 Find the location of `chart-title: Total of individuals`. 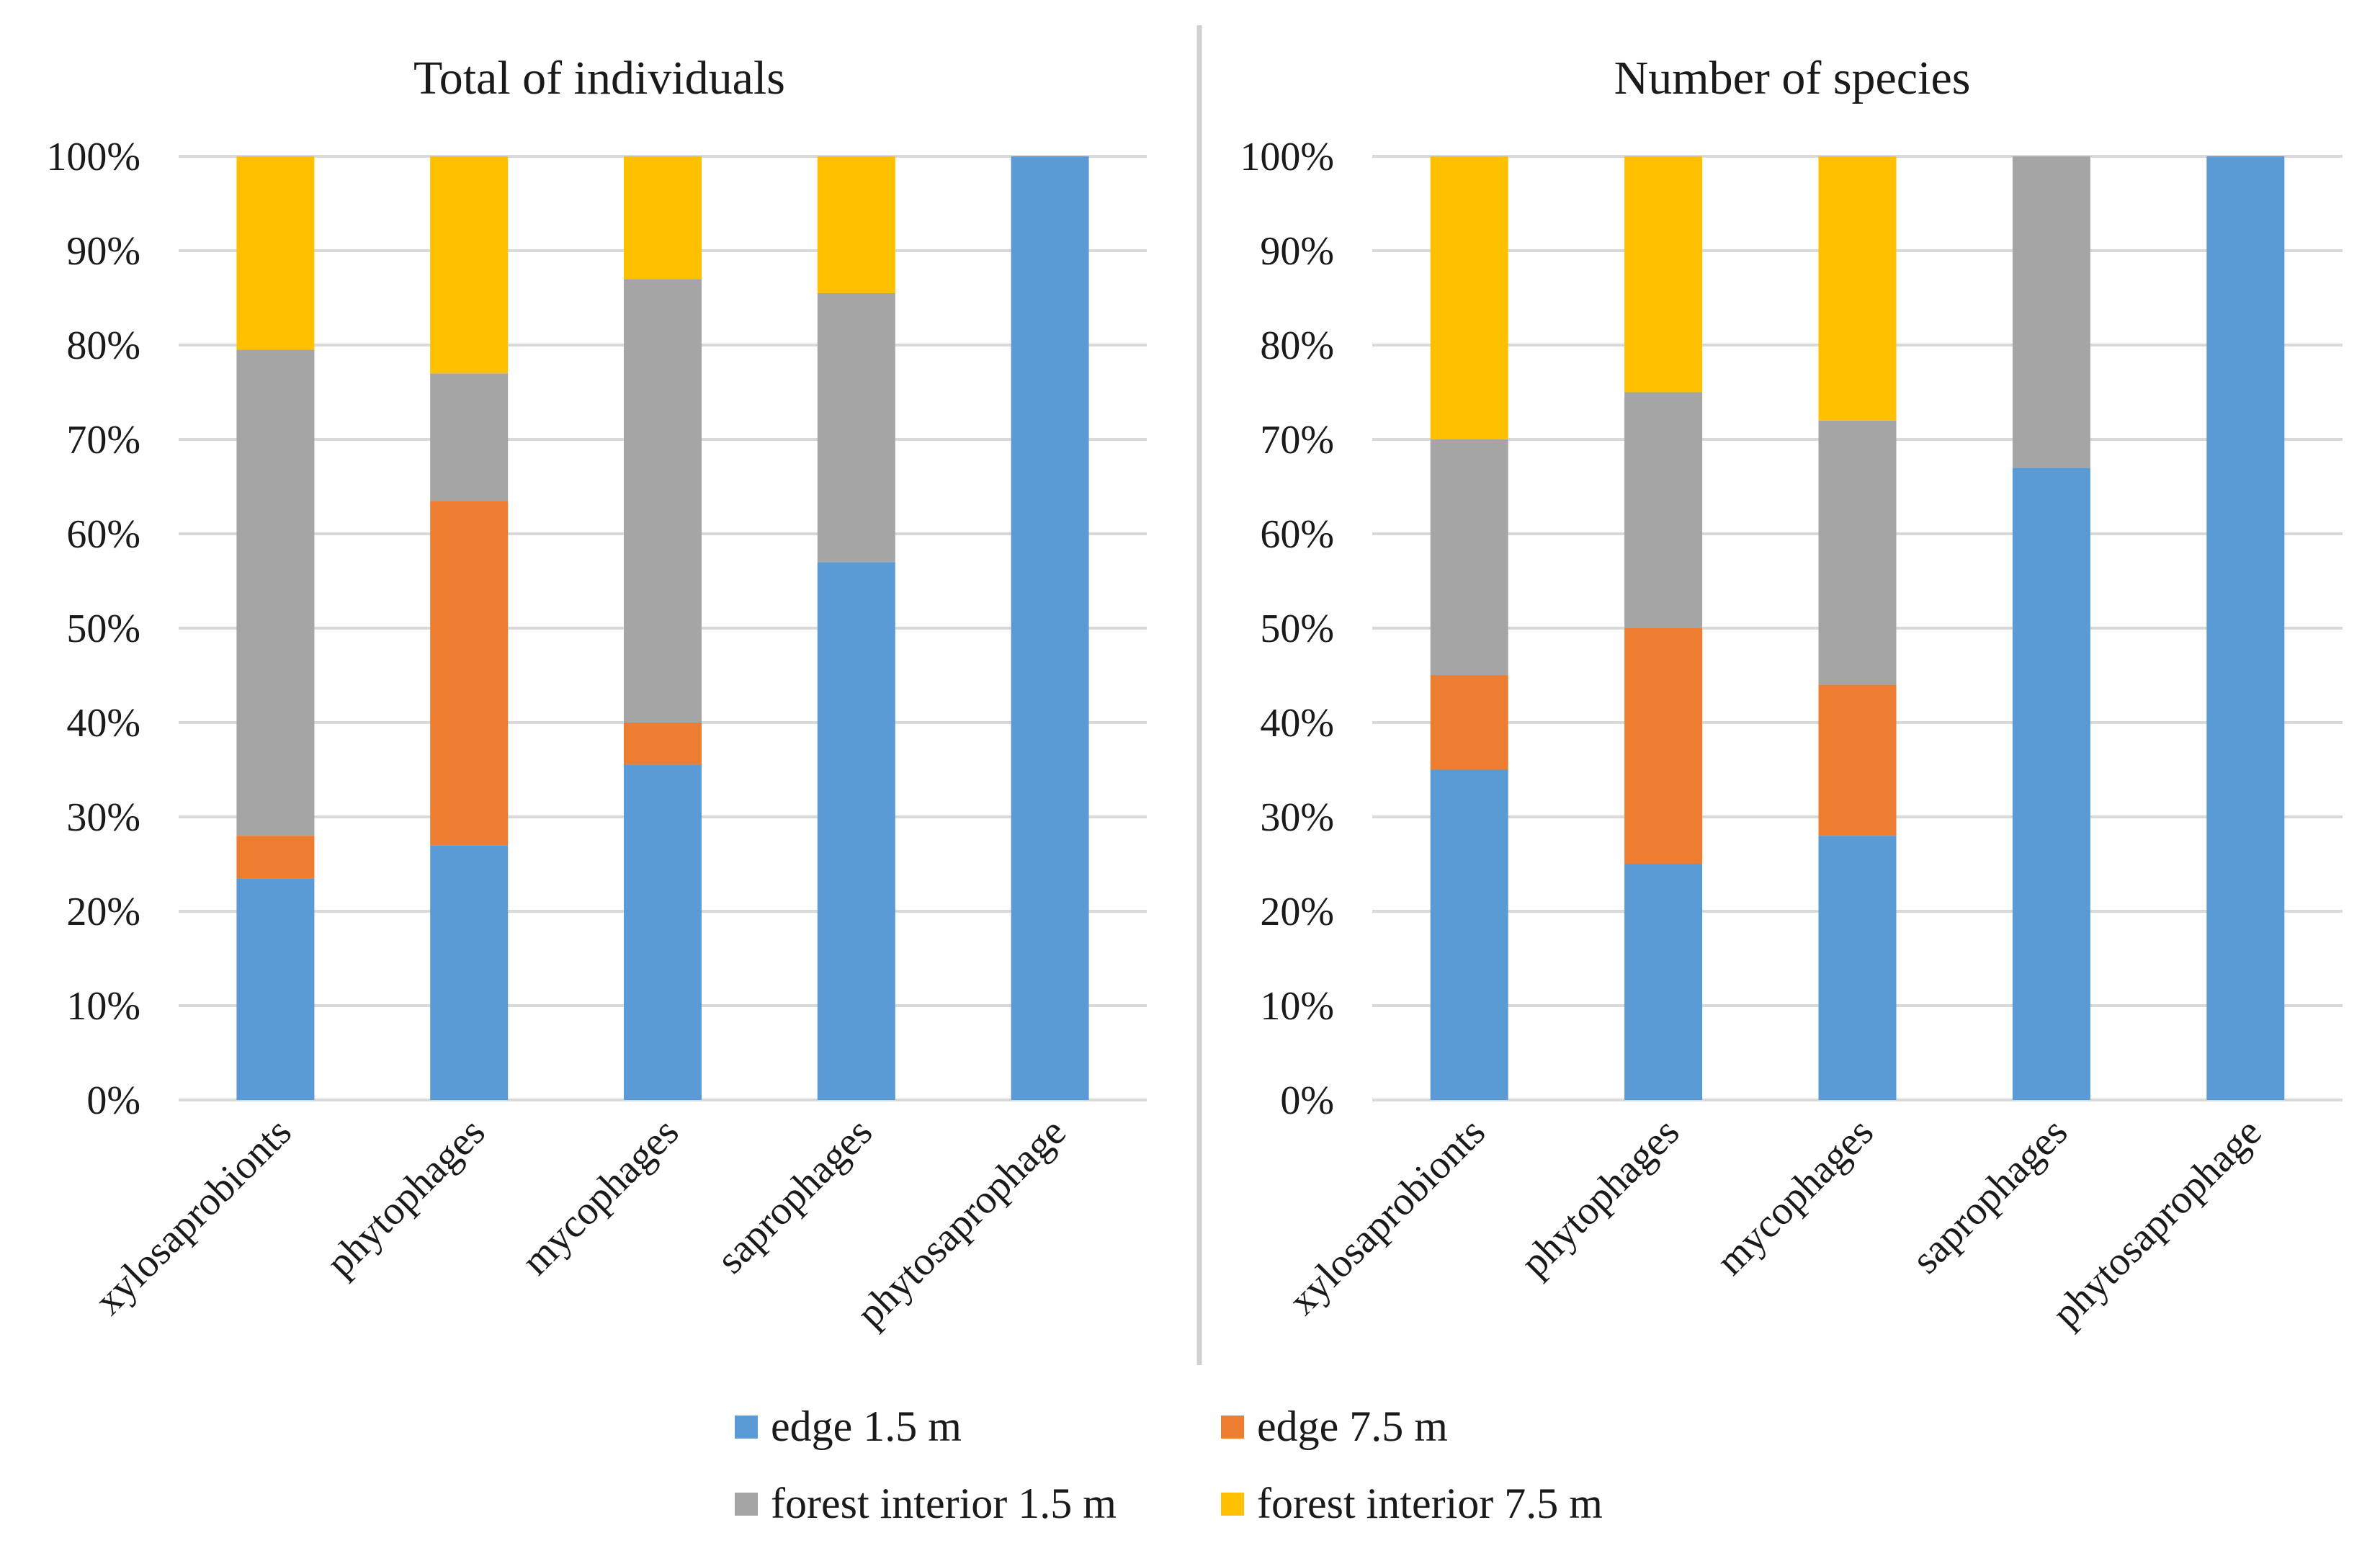

chart-title: Total of individuals is located at coordinates (599, 78).